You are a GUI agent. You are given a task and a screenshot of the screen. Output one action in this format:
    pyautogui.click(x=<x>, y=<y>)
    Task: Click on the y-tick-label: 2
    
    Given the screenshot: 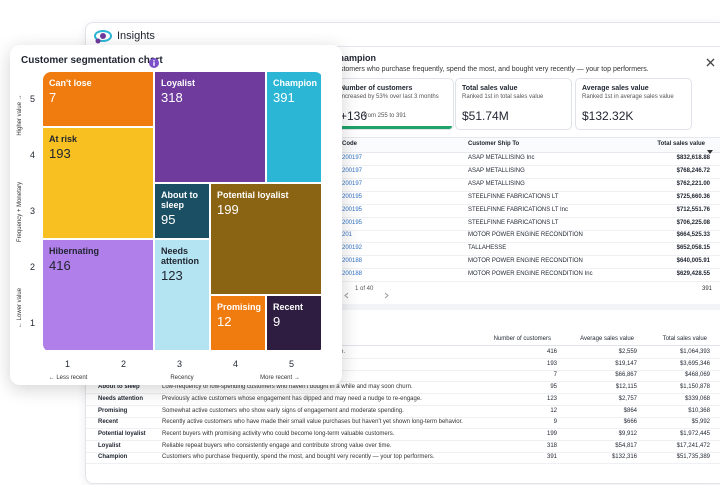 What is the action you would take?
    pyautogui.click(x=33, y=267)
    